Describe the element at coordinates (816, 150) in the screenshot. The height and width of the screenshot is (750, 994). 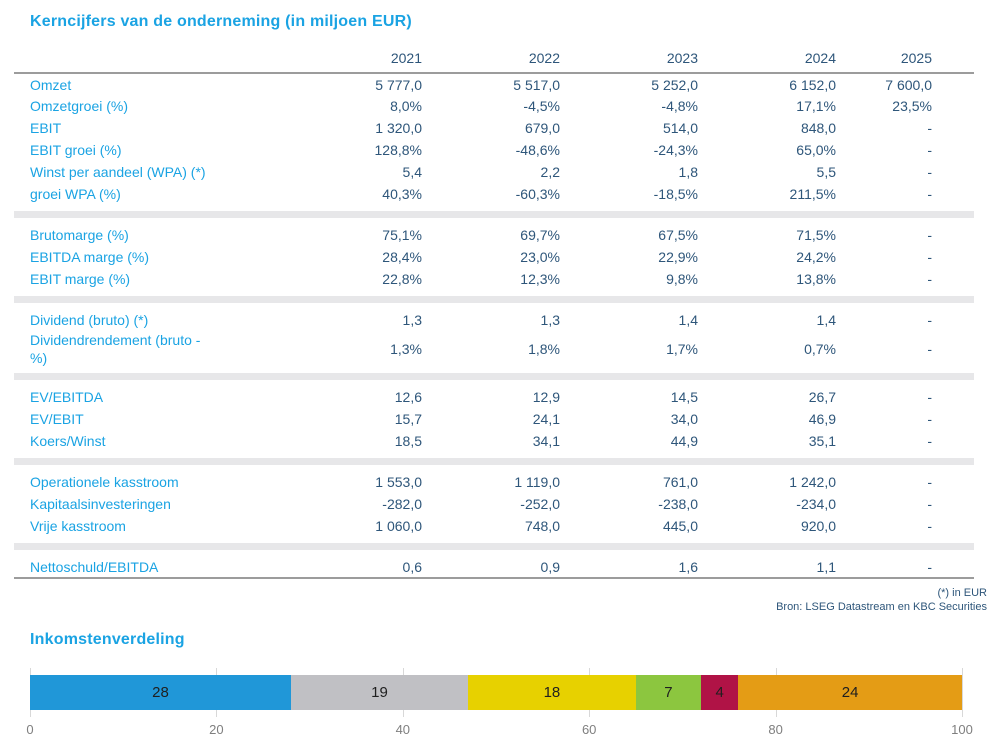
I see `cell-value: 65,0%` at that location.